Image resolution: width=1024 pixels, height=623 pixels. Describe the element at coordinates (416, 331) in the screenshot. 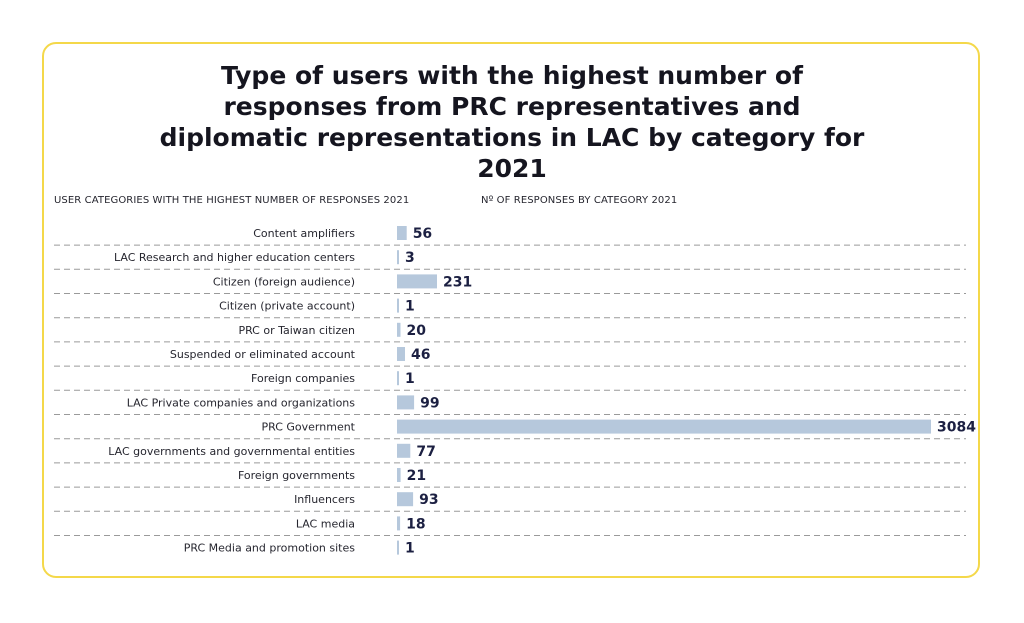

I see `value-label: 20` at that location.